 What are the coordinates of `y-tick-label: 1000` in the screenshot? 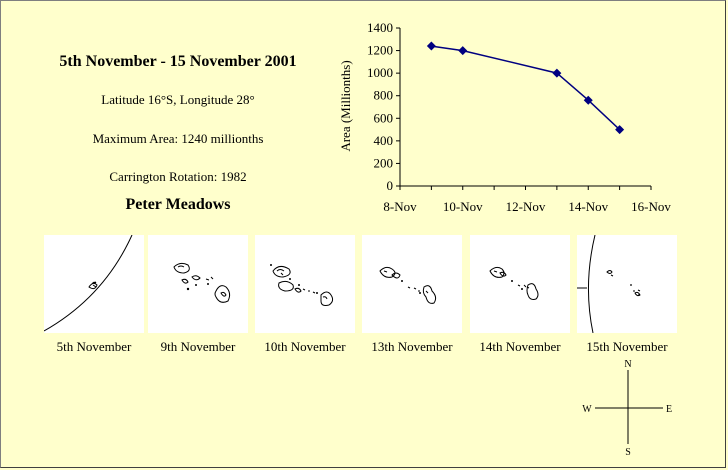 It's located at (380, 72).